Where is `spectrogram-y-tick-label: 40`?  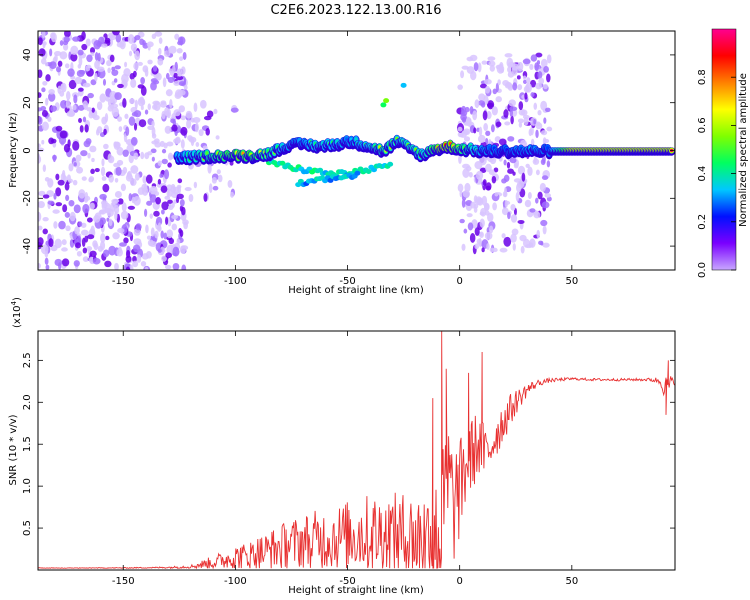
spectrogram-y-tick-label: 40 is located at coordinates (27, 55).